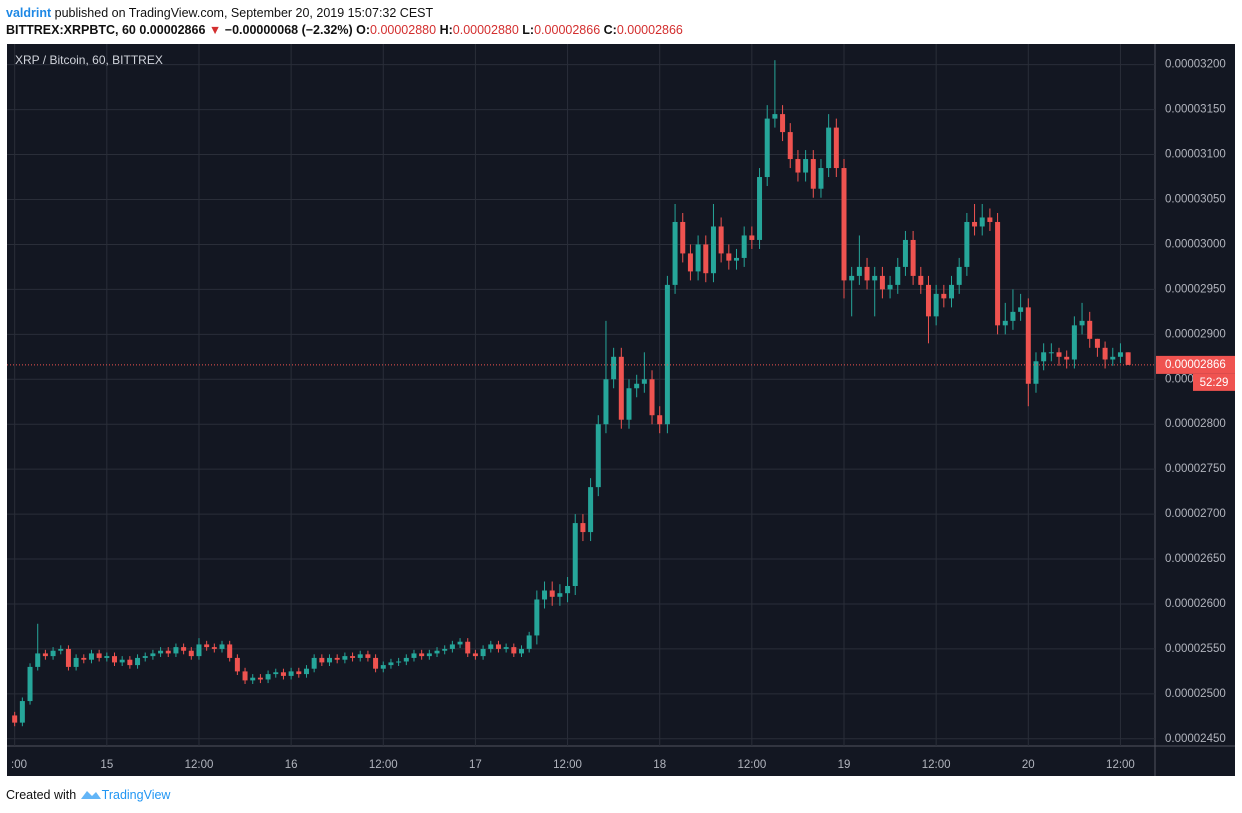 This screenshot has width=1242, height=813. Describe the element at coordinates (567, 30) in the screenshot. I see `low: 0.00002866` at that location.